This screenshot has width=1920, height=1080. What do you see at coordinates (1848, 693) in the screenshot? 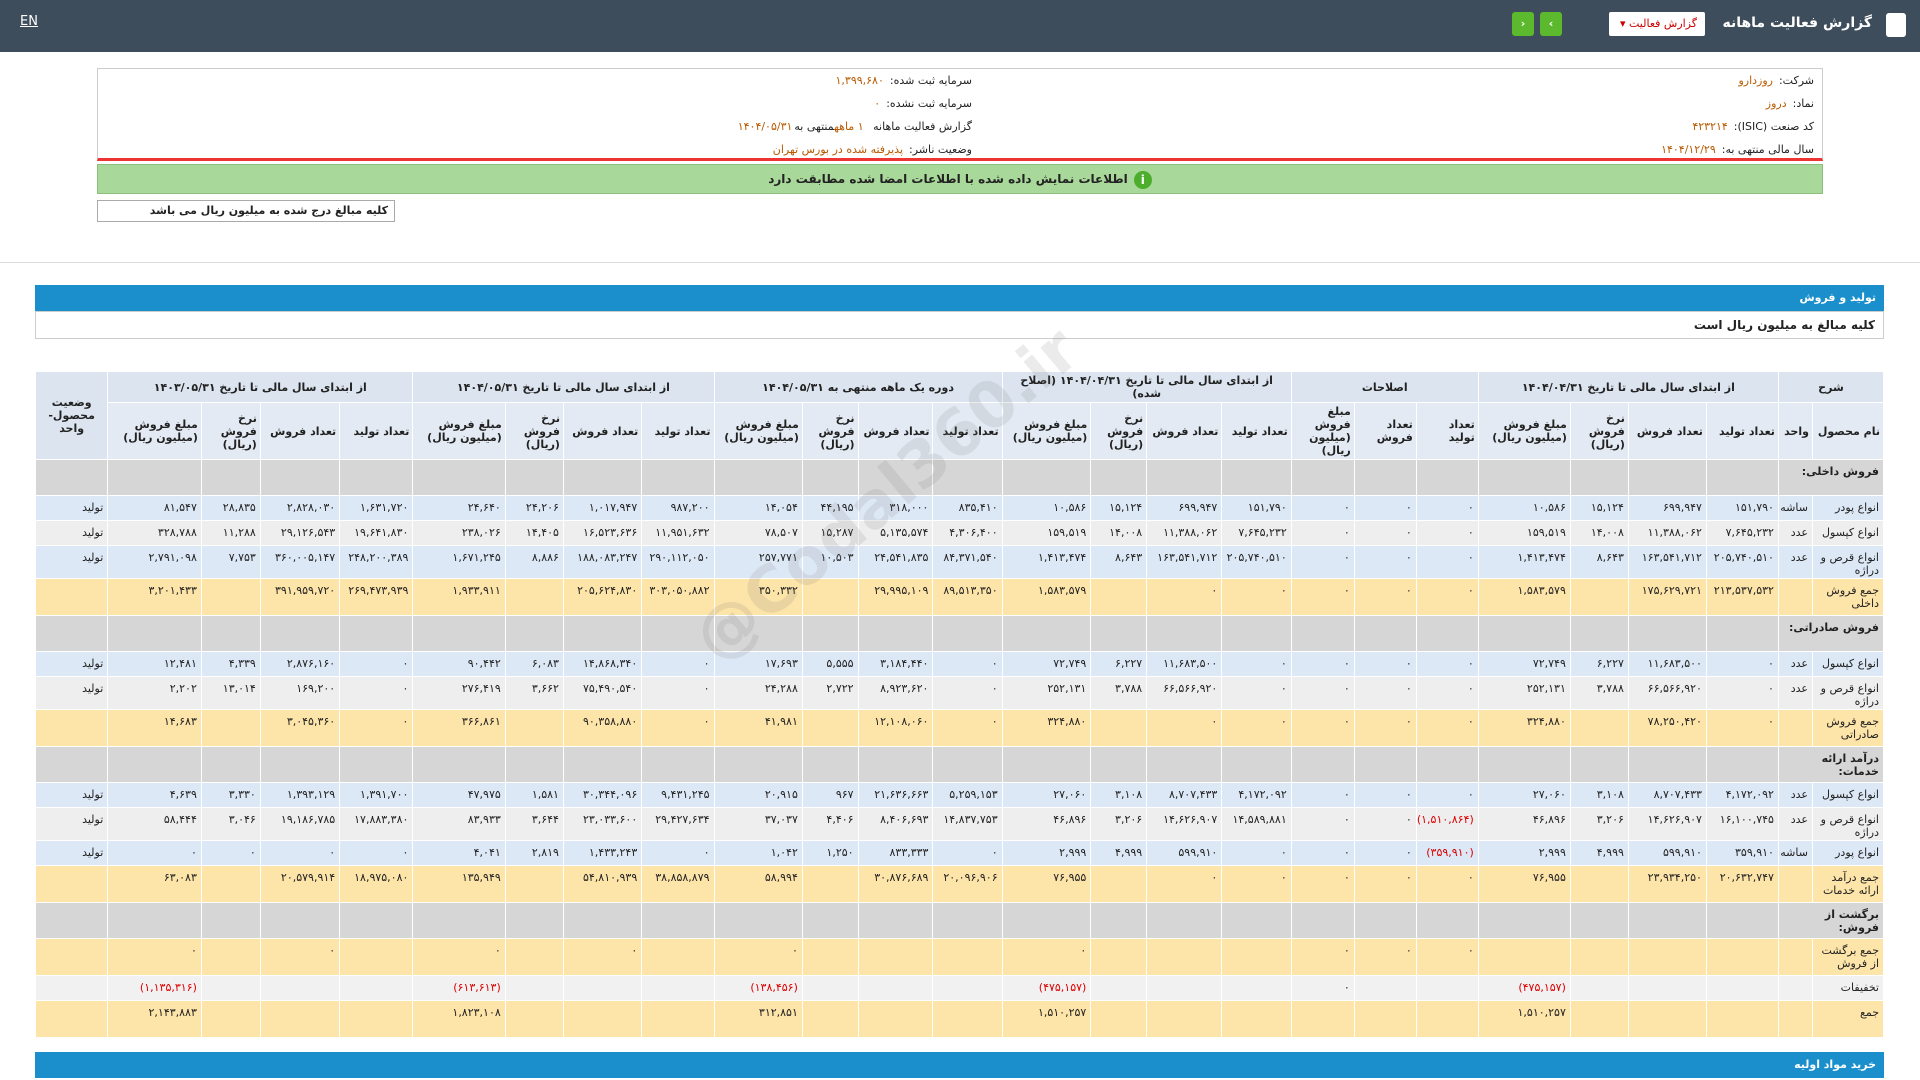
I see `table-cell: انواع قرص و دراژه` at bounding box center [1848, 693].